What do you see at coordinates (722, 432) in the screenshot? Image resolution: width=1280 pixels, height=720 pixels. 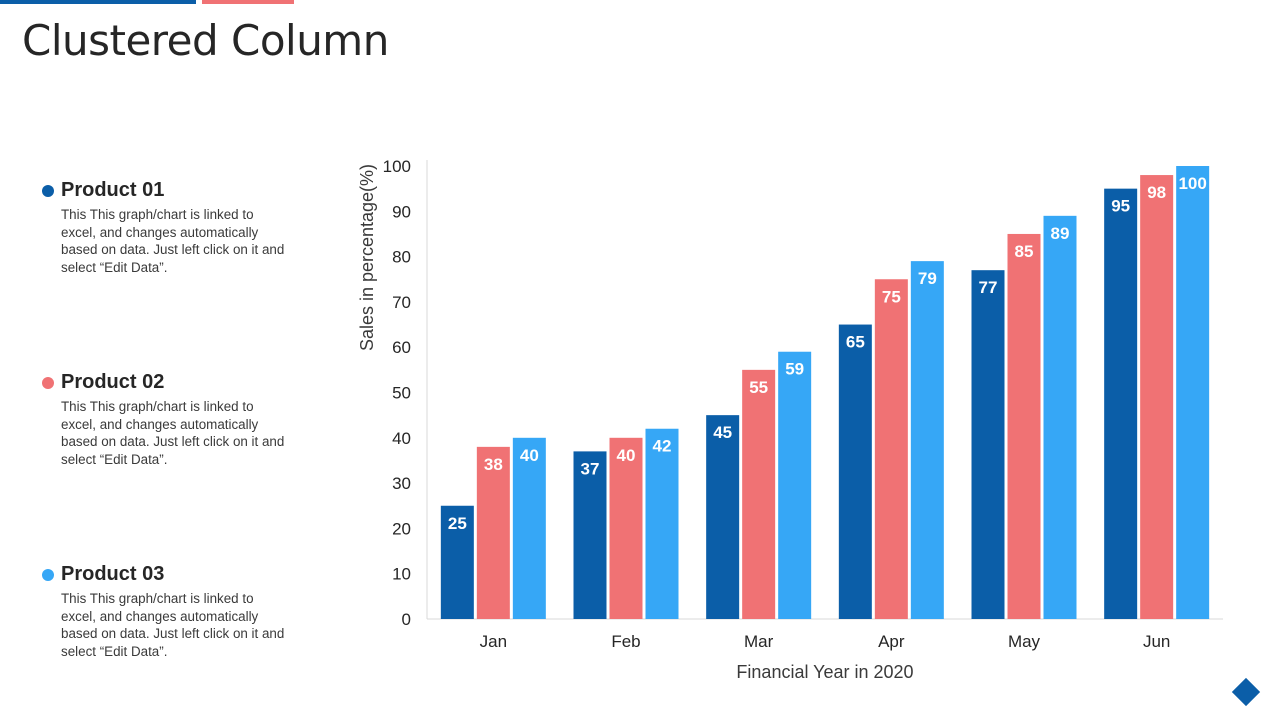 I see `data-label: 45` at bounding box center [722, 432].